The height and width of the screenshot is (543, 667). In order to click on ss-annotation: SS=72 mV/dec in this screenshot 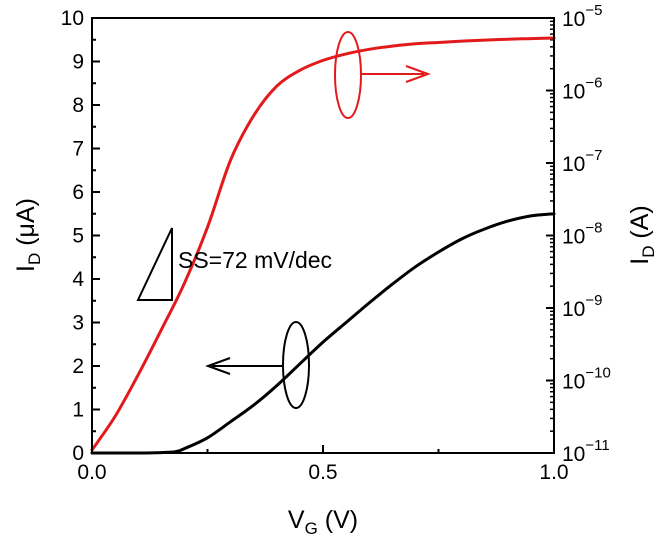, I will do `click(255, 260)`.